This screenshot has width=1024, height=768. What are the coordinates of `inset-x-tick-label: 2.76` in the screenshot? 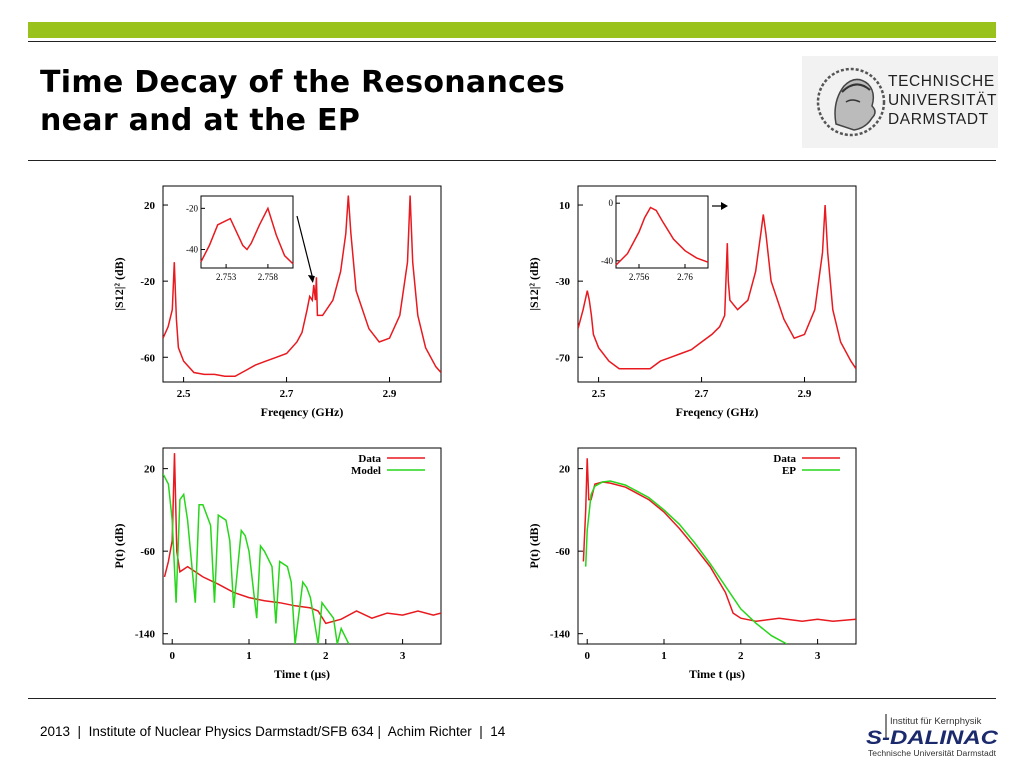 It's located at (685, 277).